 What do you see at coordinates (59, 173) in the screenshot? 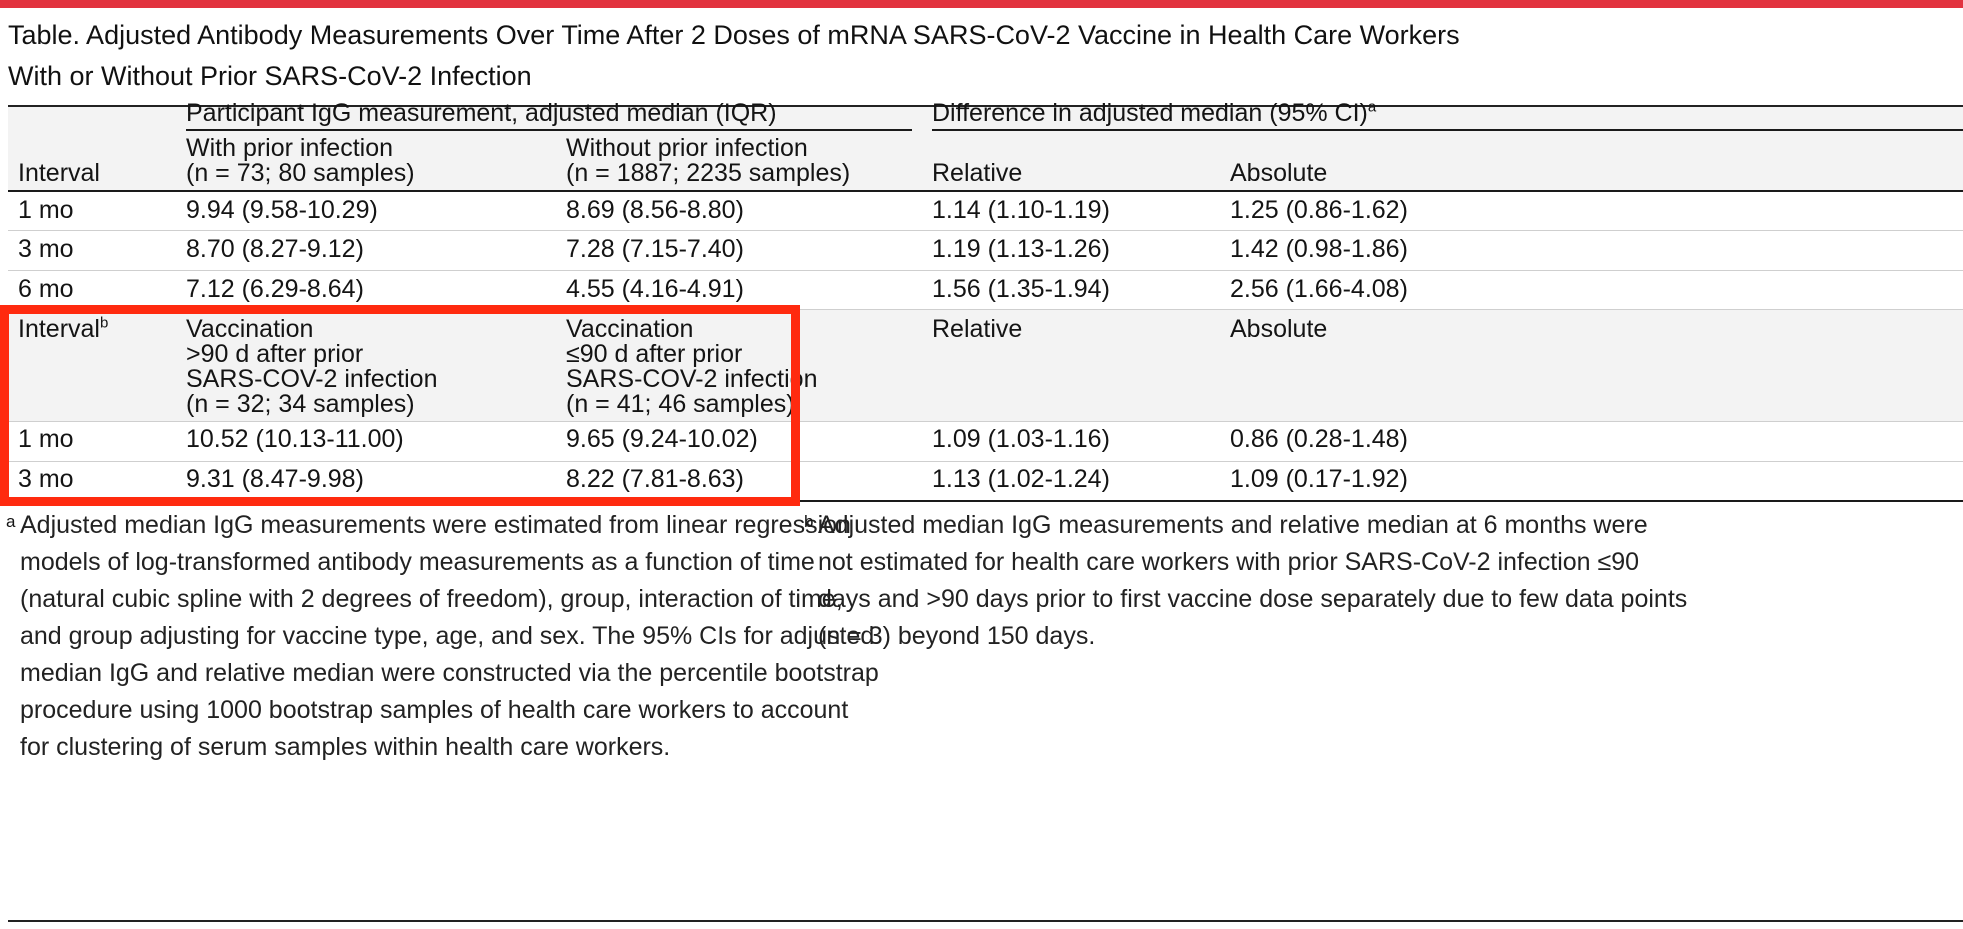
I see `col-header-interval: Interval` at bounding box center [59, 173].